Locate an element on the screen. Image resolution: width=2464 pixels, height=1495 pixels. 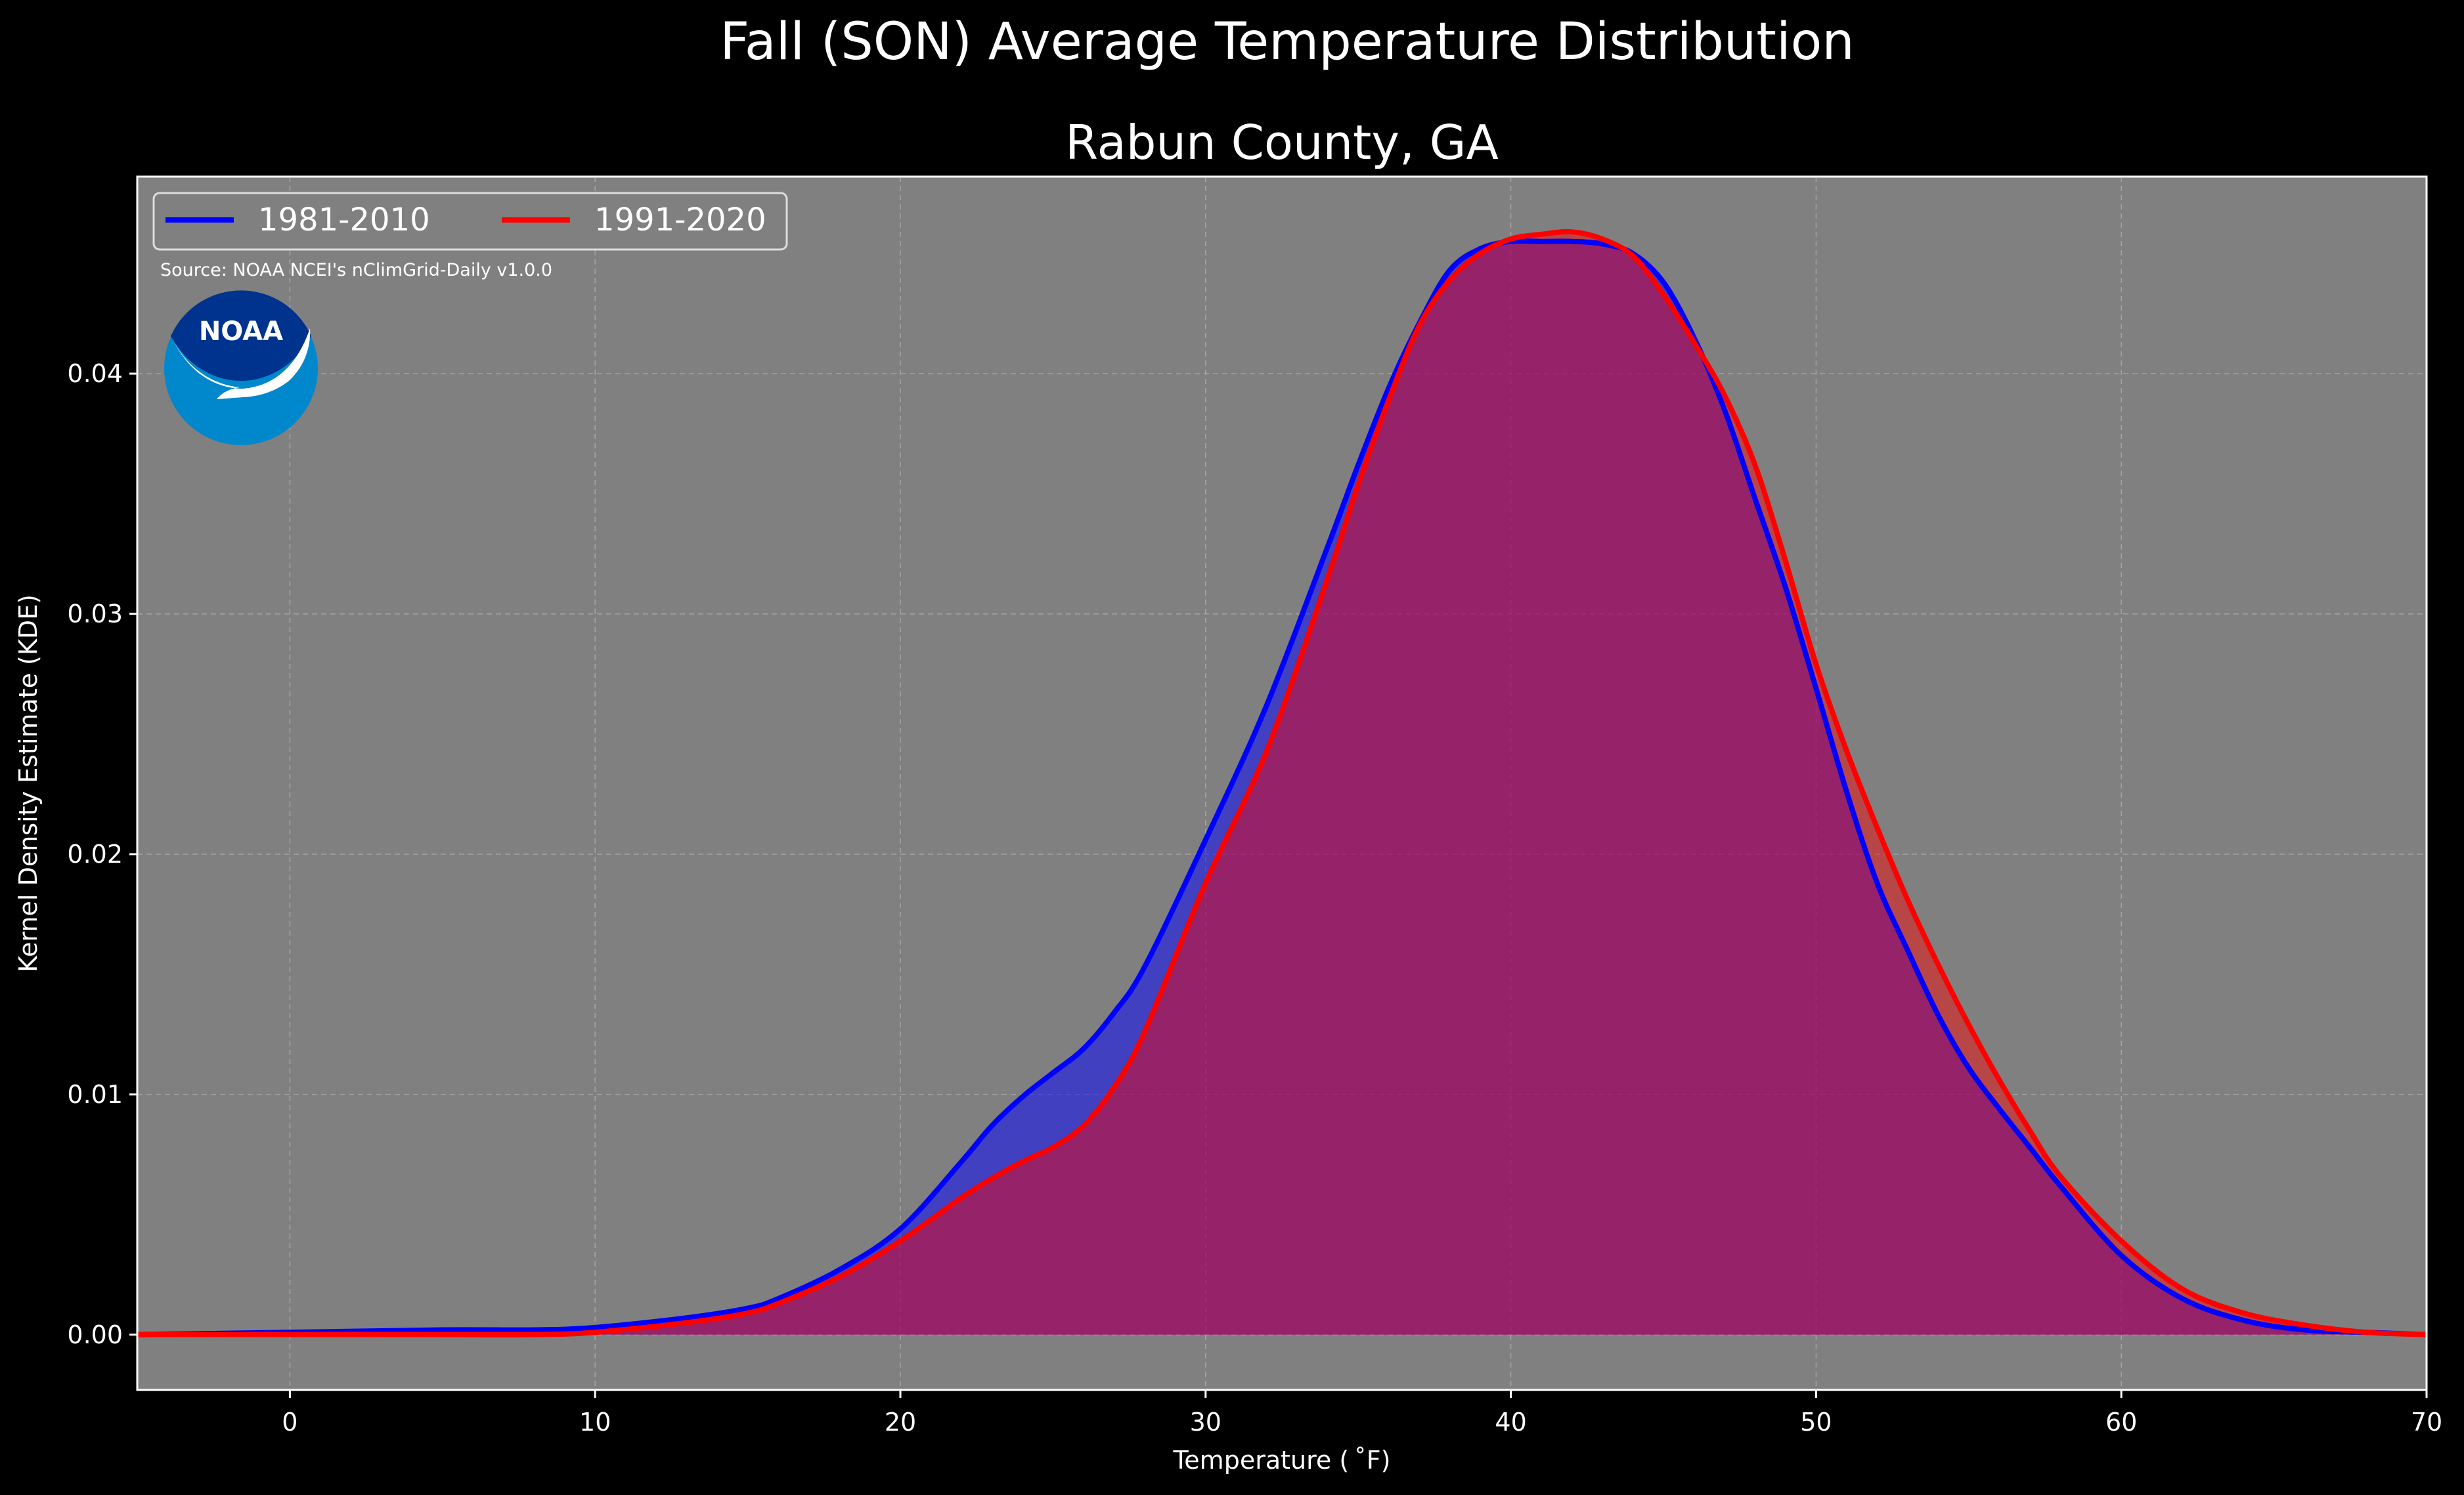
y-tick-label: 0.03 is located at coordinates (95, 613).